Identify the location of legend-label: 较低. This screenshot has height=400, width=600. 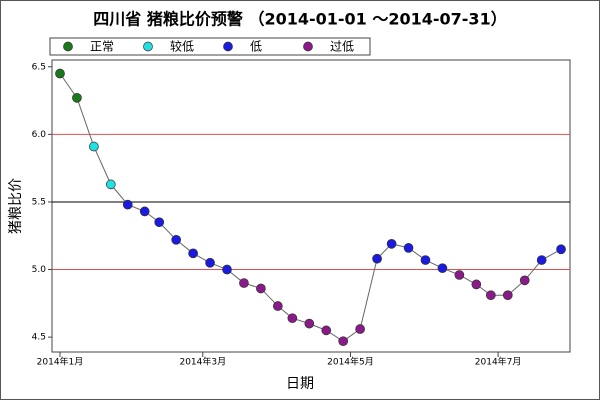
(182, 46).